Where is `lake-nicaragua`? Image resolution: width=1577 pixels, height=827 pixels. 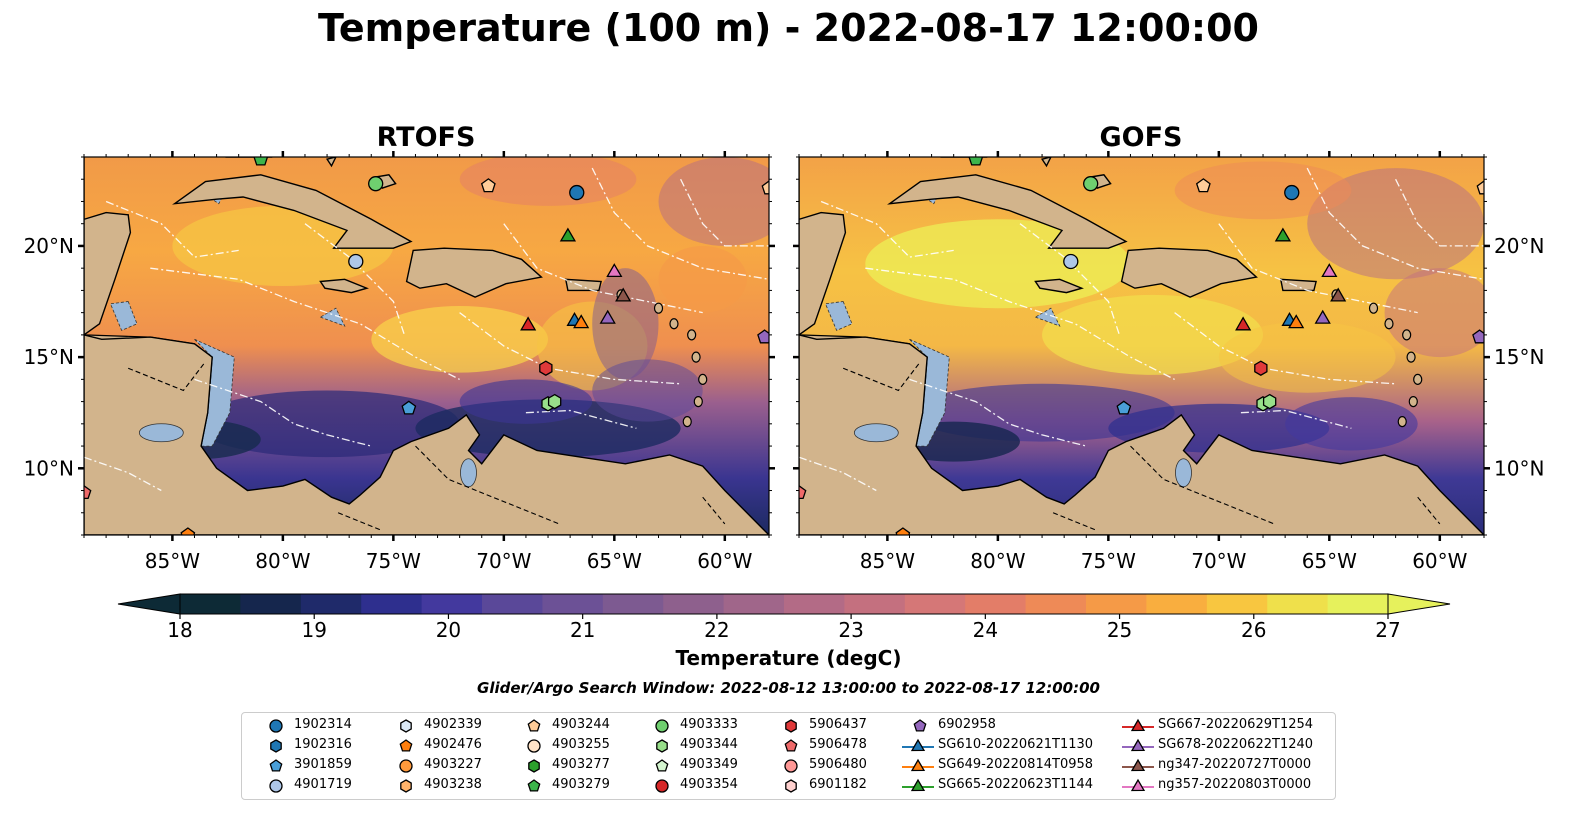
lake-nicaragua is located at coordinates (161, 433).